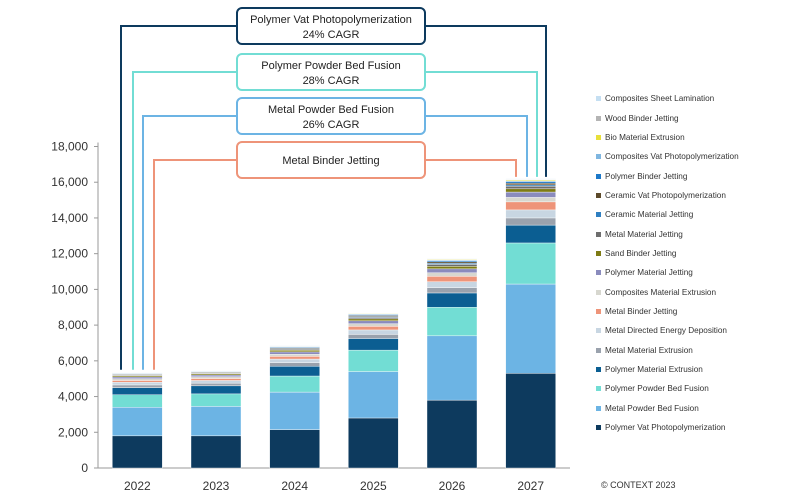  I want to click on annotation-title: Metal Binder Jetting, so click(330, 161).